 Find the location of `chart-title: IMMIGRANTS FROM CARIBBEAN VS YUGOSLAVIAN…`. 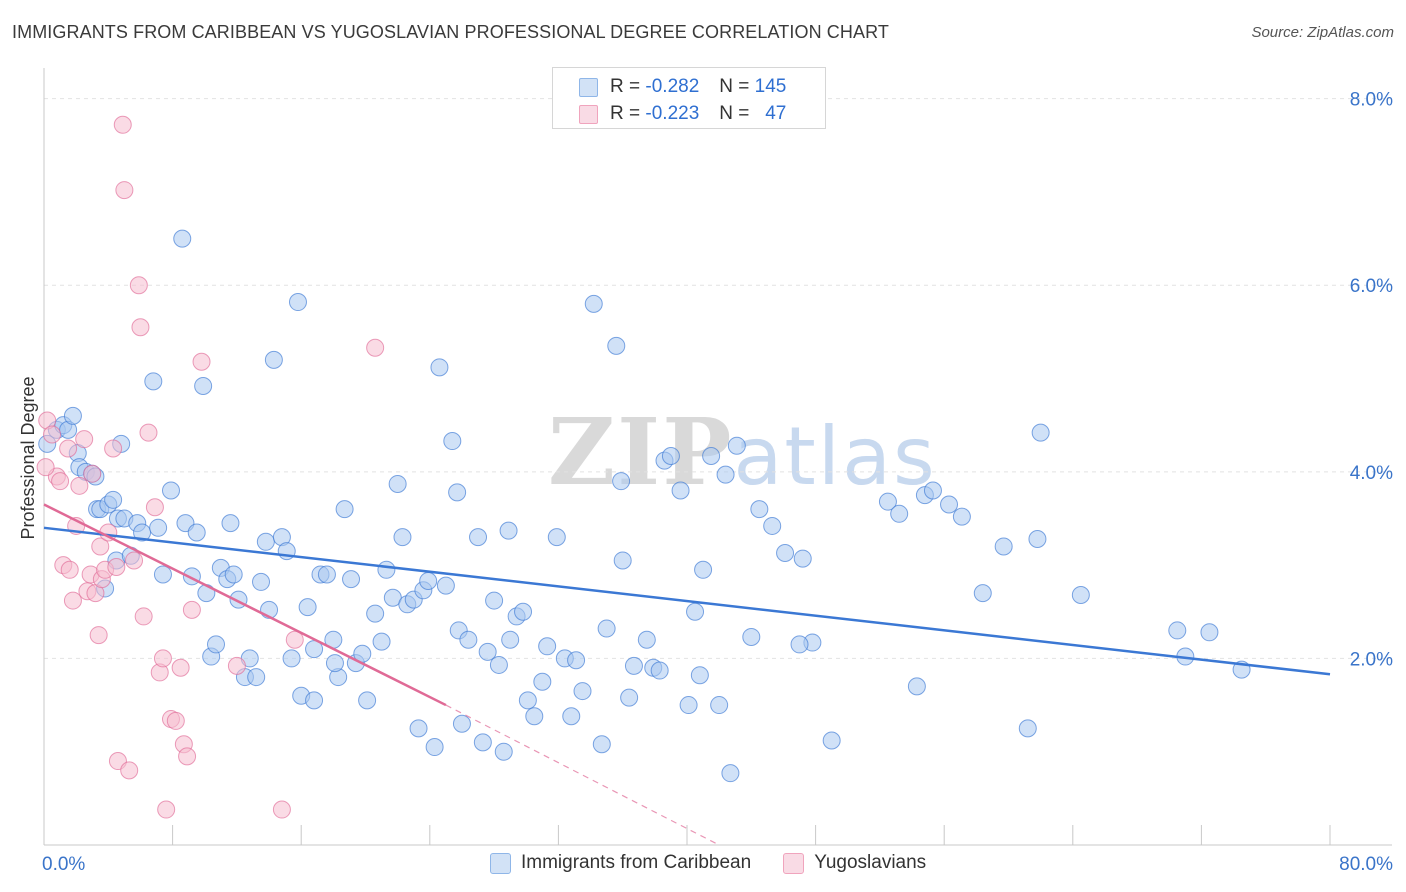

chart-title: IMMIGRANTS FROM CARIBBEAN VS YUGOSLAVIAN… is located at coordinates (450, 32).